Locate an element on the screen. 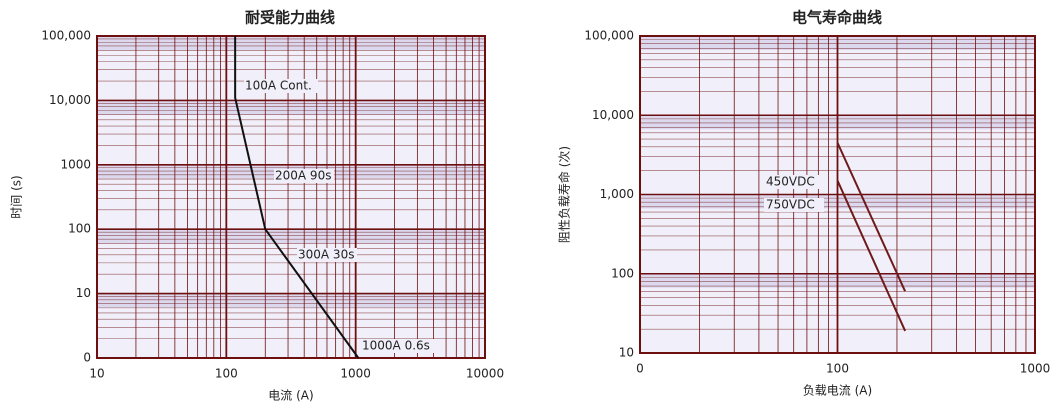  x-tick-label: 10 is located at coordinates (96, 374).